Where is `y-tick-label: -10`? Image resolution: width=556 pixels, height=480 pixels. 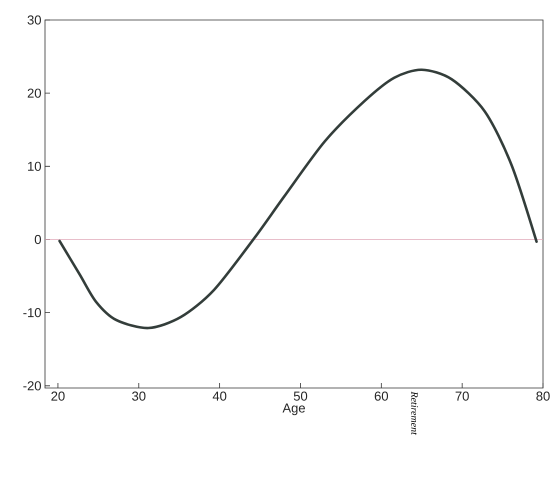
y-tick-label: -10 is located at coordinates (32, 313).